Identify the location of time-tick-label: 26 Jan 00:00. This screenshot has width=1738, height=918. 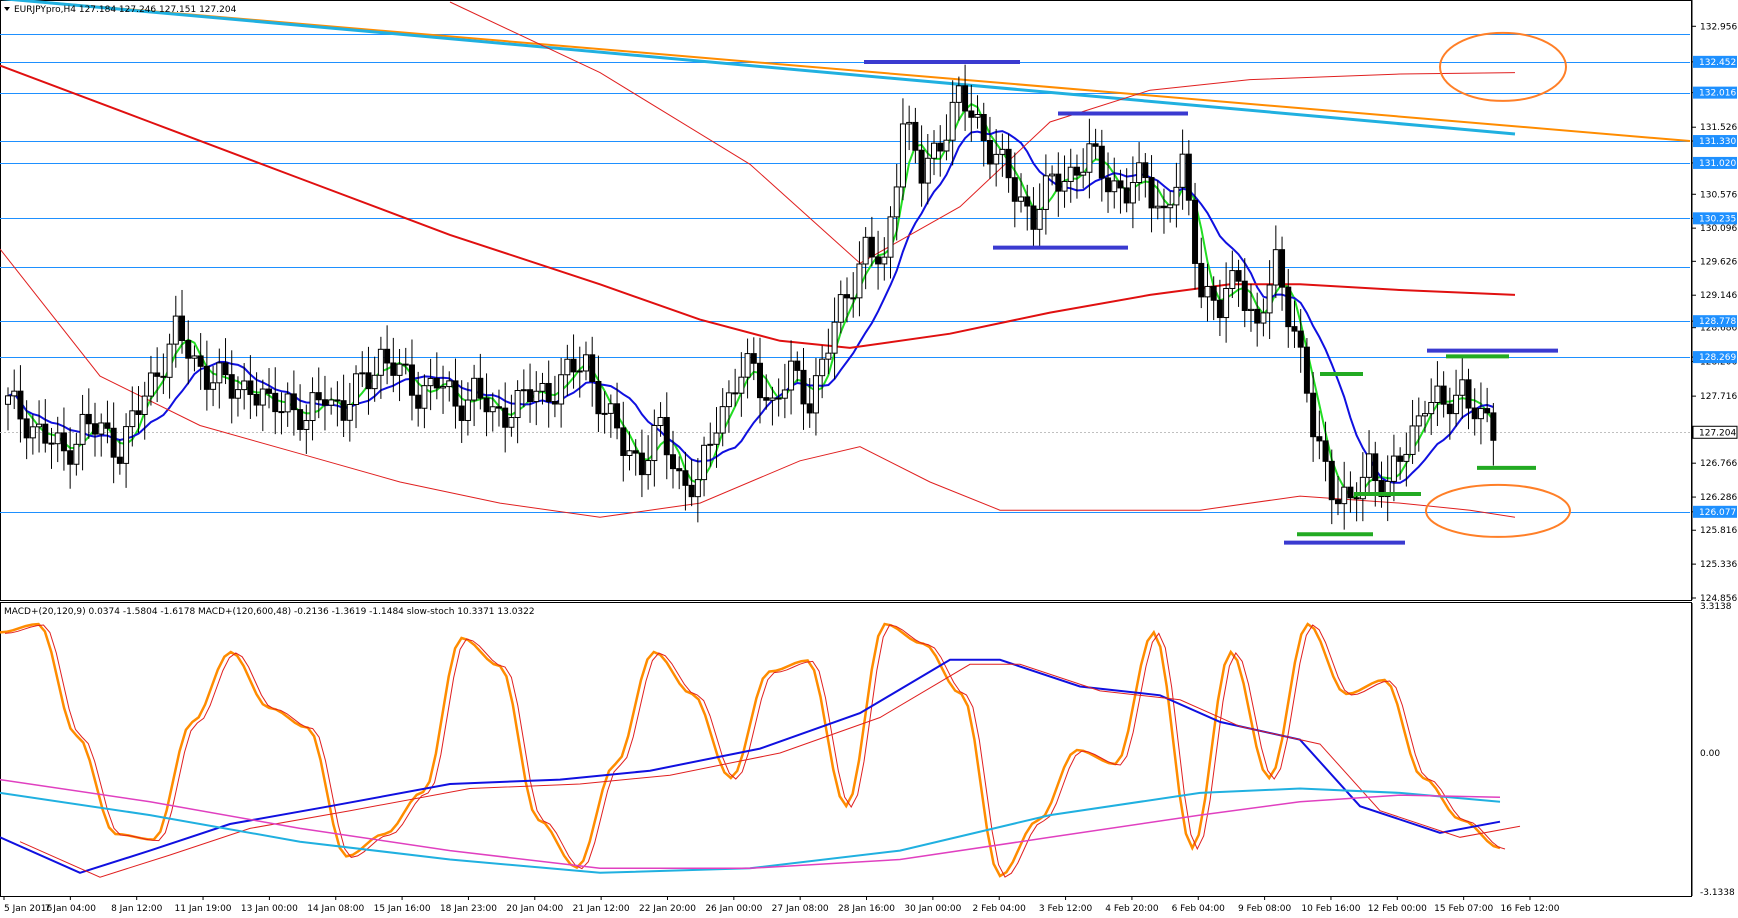
(733, 909).